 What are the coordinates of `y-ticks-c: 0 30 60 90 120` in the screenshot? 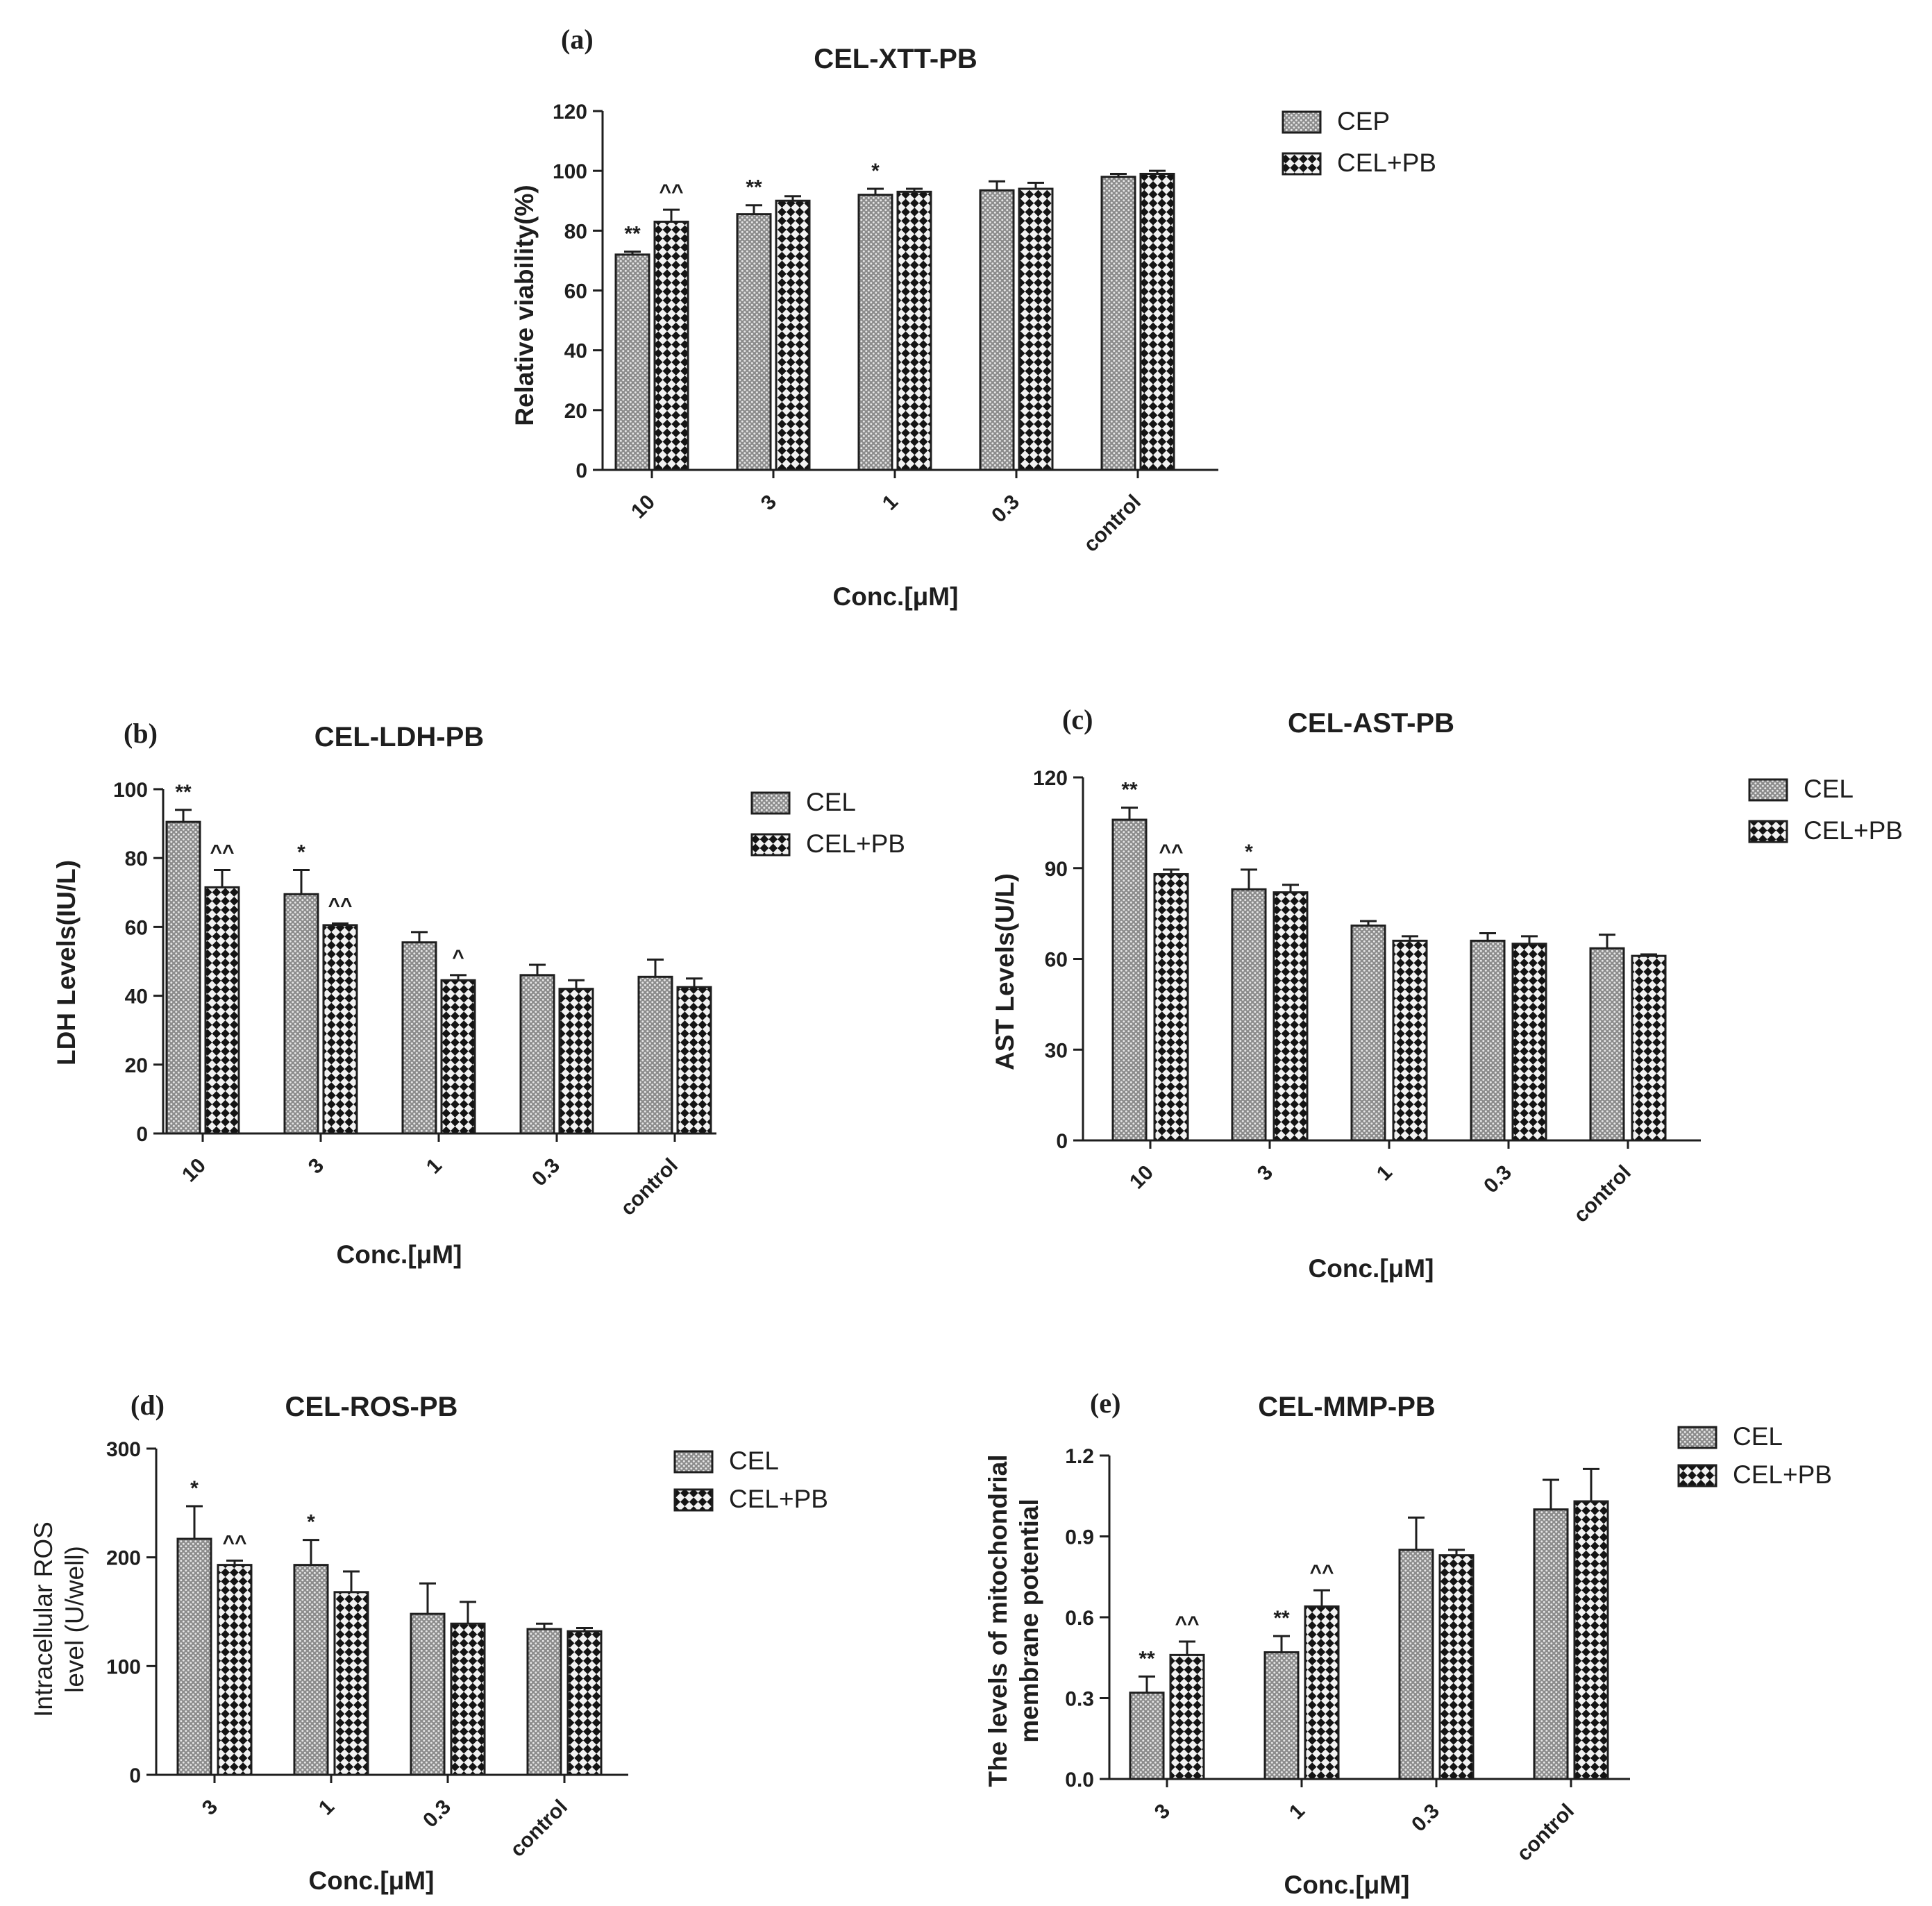 It's located at (1058, 960).